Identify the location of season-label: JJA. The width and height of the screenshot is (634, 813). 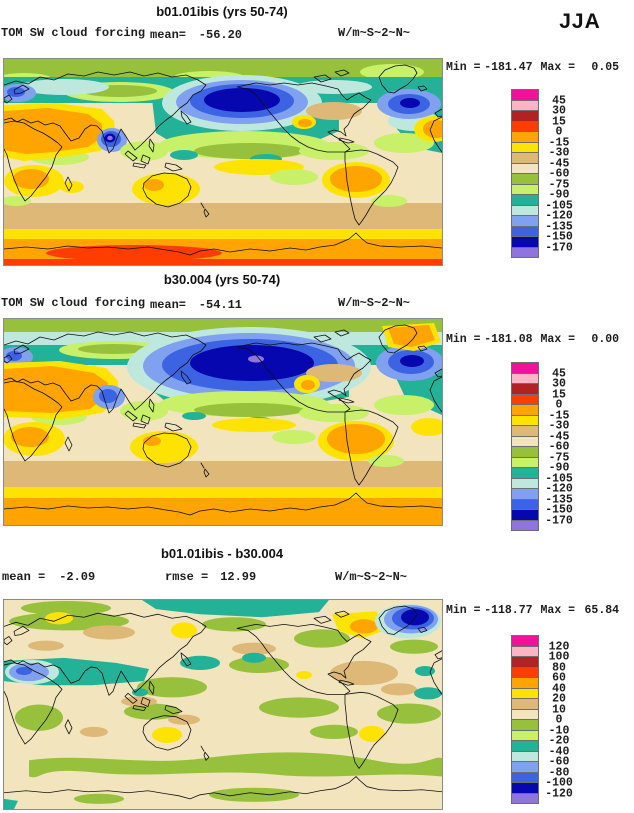
(580, 21).